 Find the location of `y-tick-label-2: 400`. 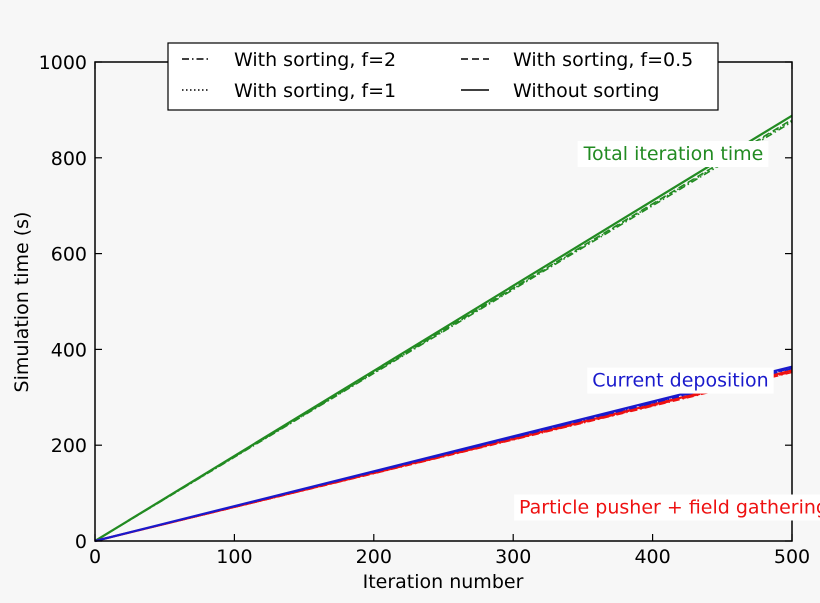

y-tick-label-2: 400 is located at coordinates (69, 350).